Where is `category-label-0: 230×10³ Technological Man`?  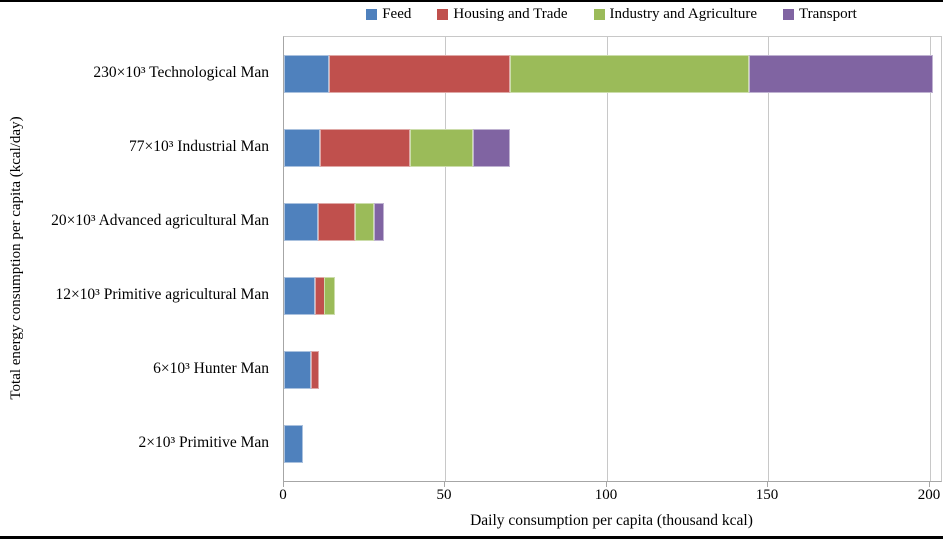 category-label-0: 230×10³ Technological Man is located at coordinates (181, 72).